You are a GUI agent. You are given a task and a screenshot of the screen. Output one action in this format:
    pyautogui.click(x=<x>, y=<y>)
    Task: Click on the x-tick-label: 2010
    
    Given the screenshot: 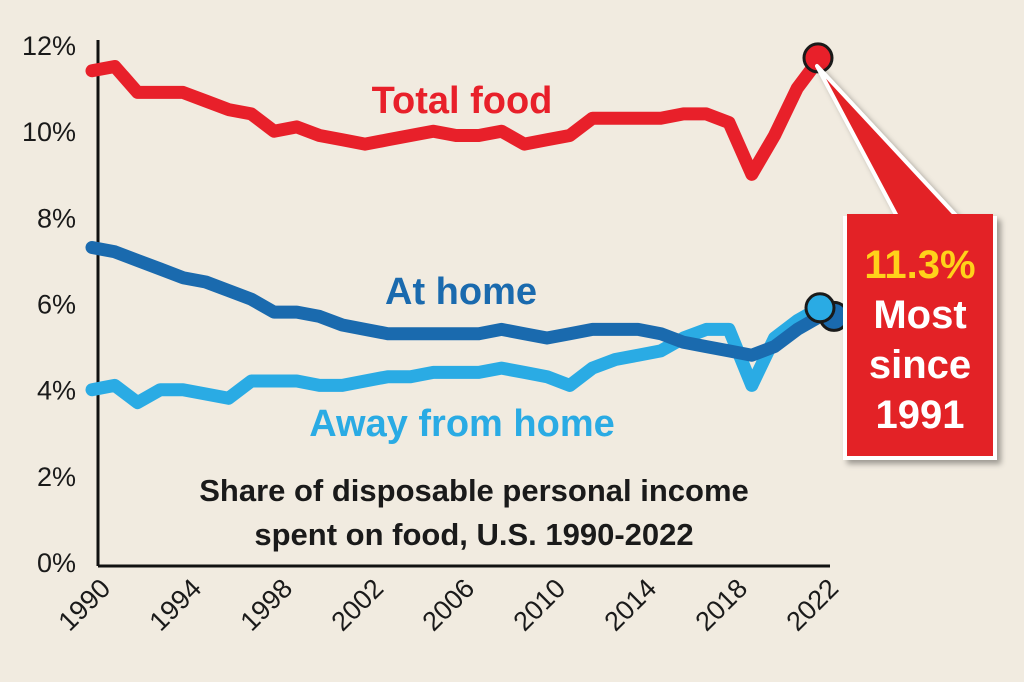 What is the action you would take?
    pyautogui.click(x=540, y=605)
    